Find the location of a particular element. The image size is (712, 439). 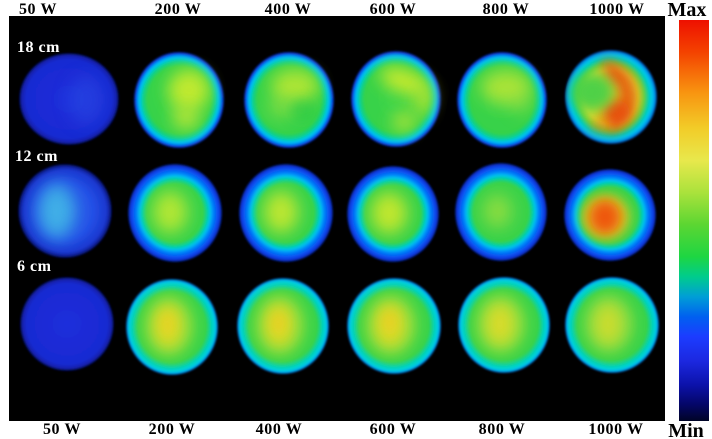

svg-text: Max is located at coordinates (687, 10).